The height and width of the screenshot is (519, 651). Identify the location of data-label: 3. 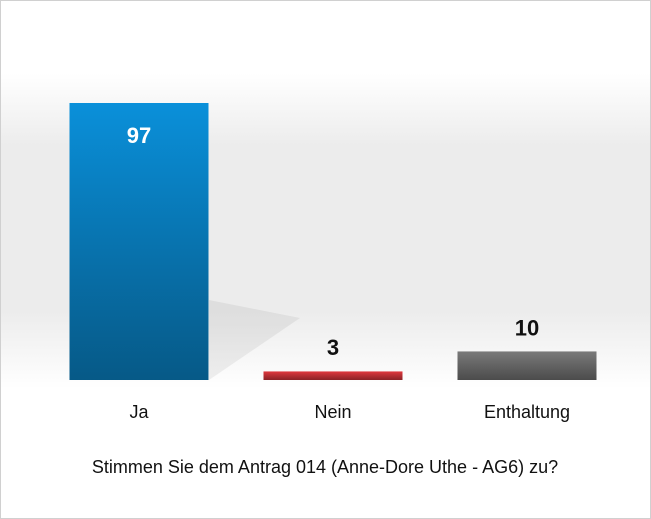
(333, 347).